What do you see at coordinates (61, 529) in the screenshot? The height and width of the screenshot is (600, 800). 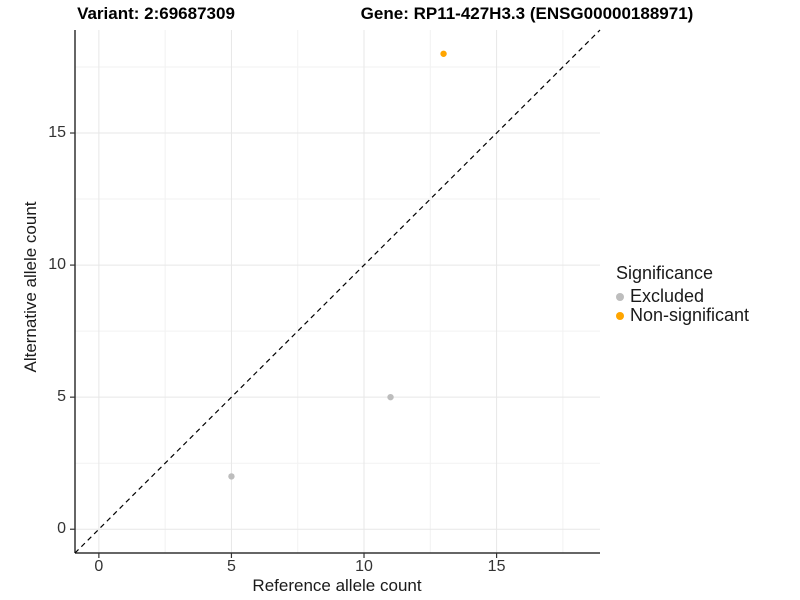 I see `y-tick-label: 0` at bounding box center [61, 529].